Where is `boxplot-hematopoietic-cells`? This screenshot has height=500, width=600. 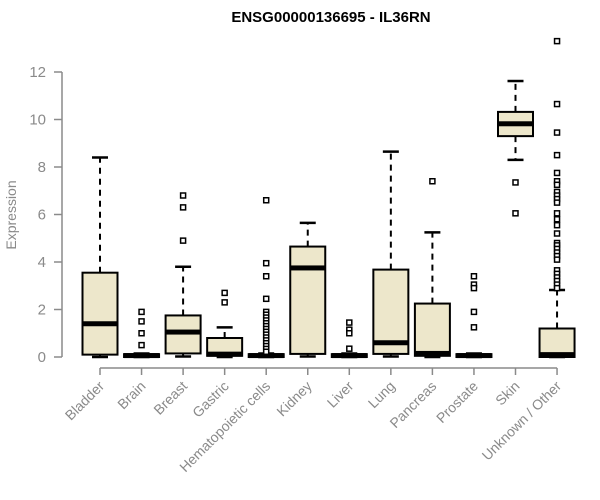 boxplot-hematopoietic-cells is located at coordinates (266, 278).